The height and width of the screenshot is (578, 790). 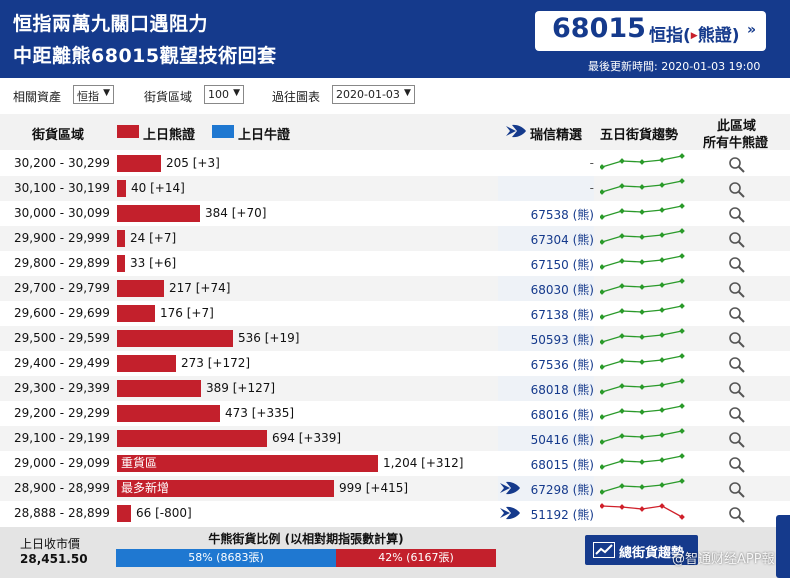 What do you see at coordinates (62, 488) in the screenshot?
I see `row-range: 28,900 - 28,999` at bounding box center [62, 488].